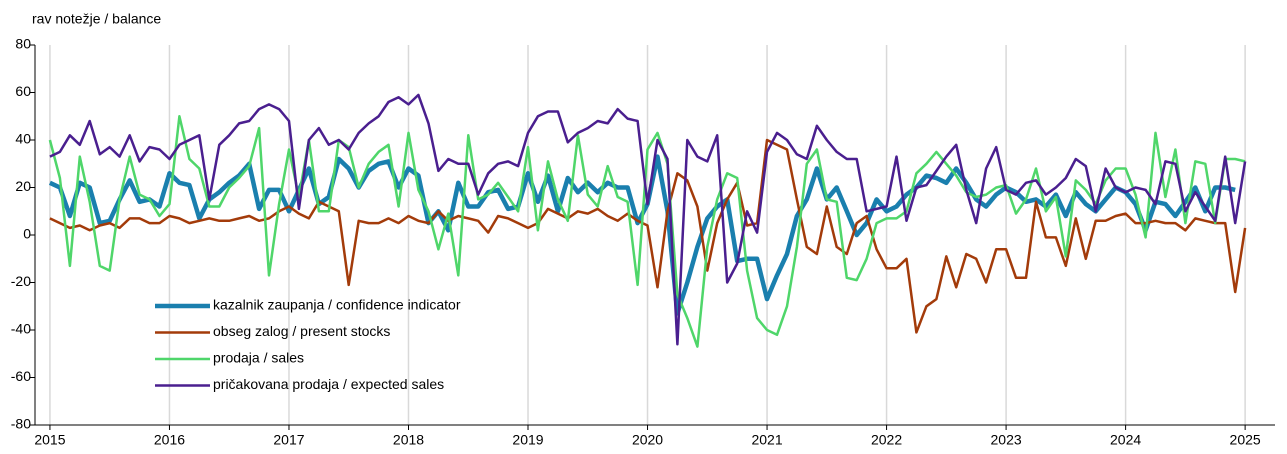 The width and height of the screenshot is (1287, 454). Describe the element at coordinates (21, 281) in the screenshot. I see `y-tick-label: -20` at that location.